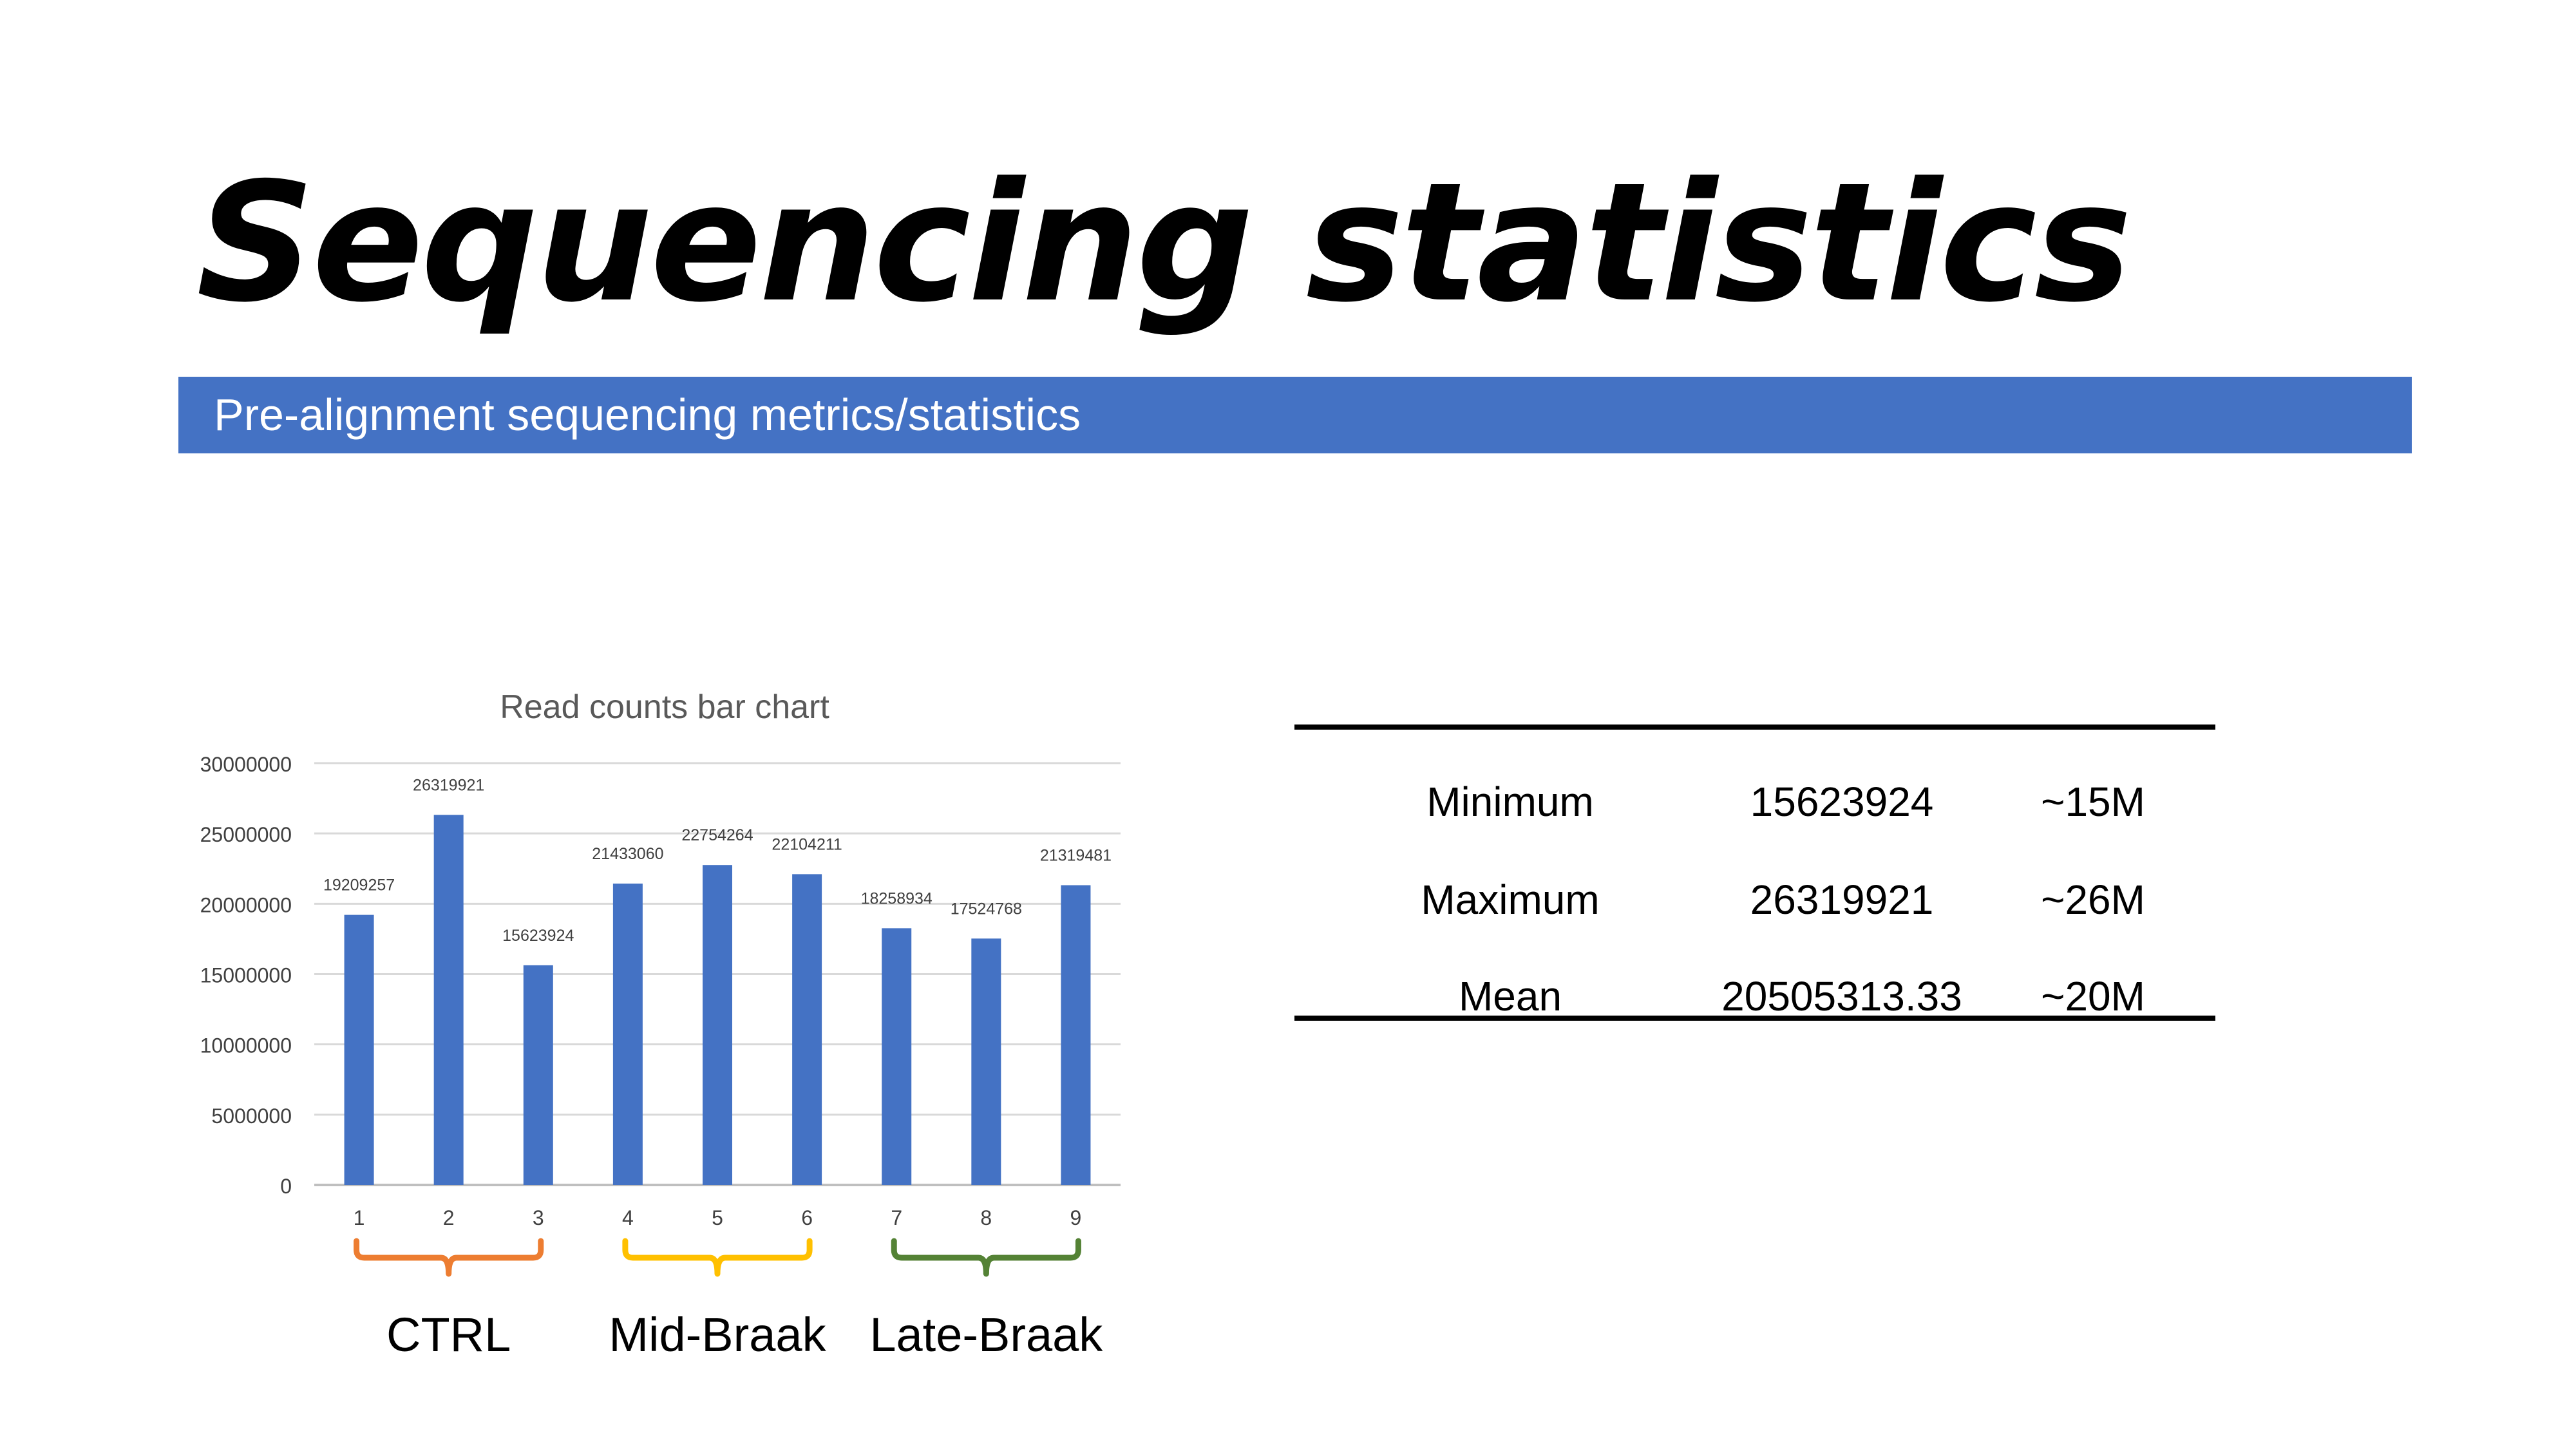  What do you see at coordinates (986, 1218) in the screenshot?
I see `x-tick-label-8: 8` at bounding box center [986, 1218].